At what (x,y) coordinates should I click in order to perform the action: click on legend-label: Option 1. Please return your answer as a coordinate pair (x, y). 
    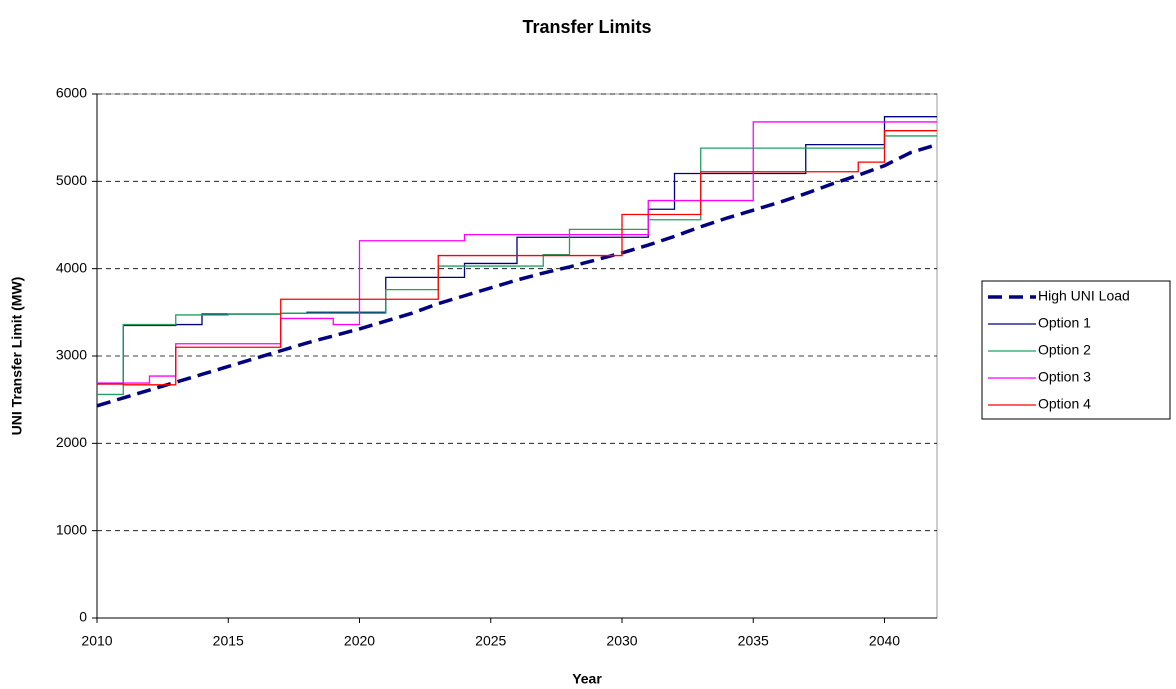
    Looking at the image, I should click on (1064, 323).